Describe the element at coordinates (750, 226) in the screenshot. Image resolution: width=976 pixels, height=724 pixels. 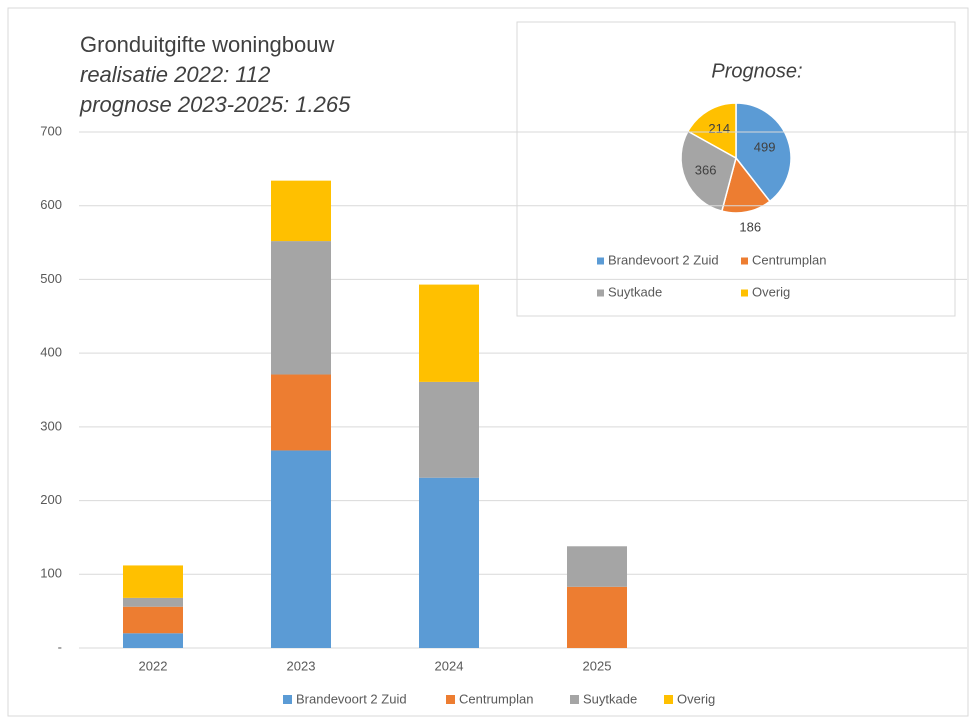
I see `data-label: 186` at that location.